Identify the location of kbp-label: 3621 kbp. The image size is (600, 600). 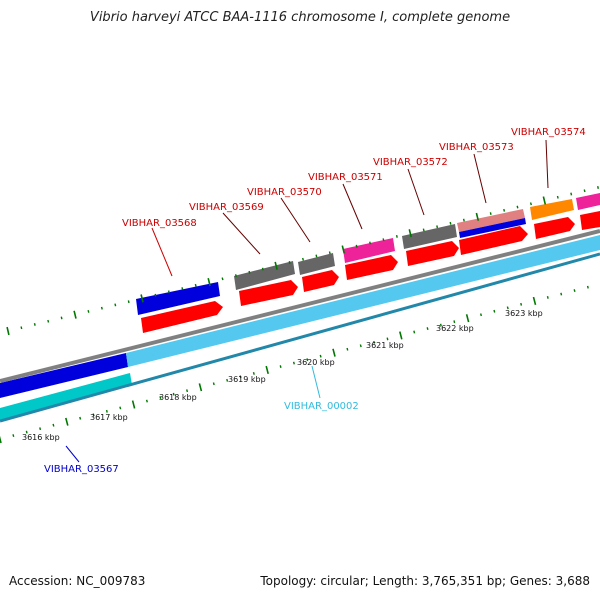
(385, 345).